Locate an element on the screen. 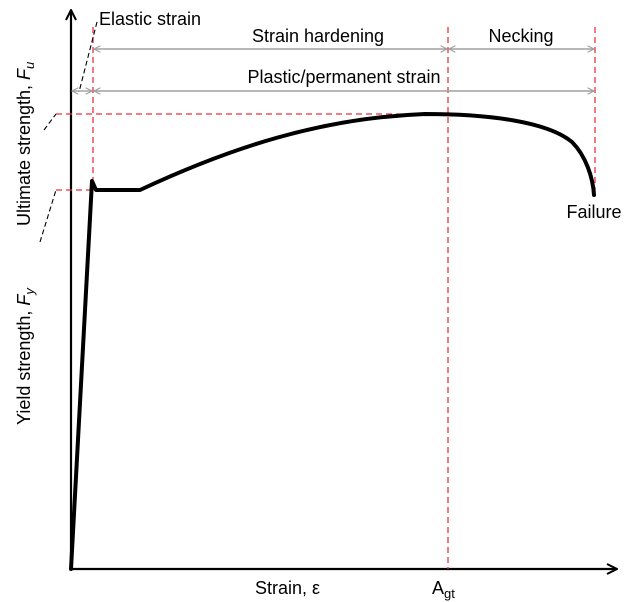 The height and width of the screenshot is (602, 629). yield-strength-label: Yield strength, Fy is located at coordinates (25, 356).